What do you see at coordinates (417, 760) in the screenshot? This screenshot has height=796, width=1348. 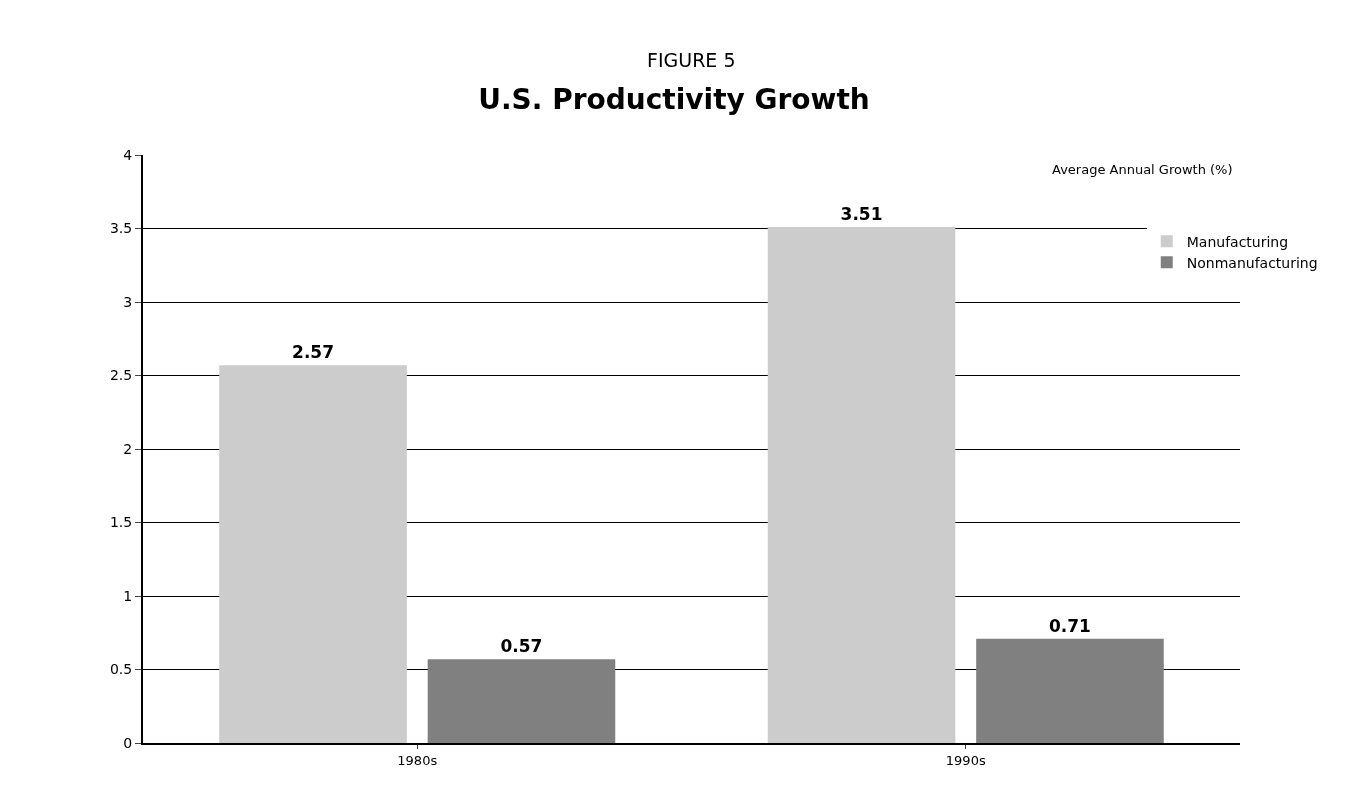 I see `x-tick-label: 1980s` at bounding box center [417, 760].